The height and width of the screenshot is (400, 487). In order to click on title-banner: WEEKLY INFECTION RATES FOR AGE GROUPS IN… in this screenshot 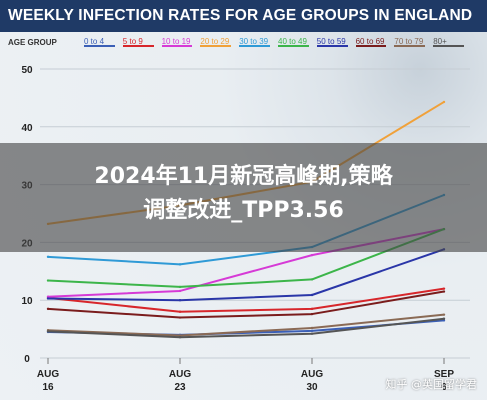, I will do `click(243, 16)`.